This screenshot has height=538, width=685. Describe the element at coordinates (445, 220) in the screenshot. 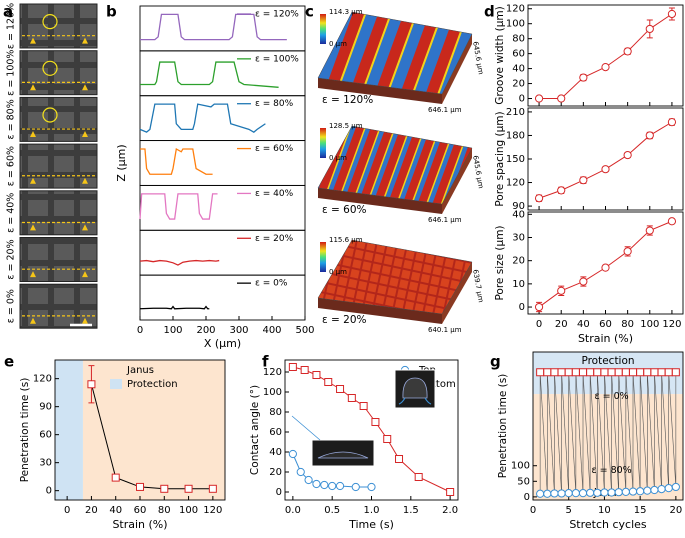

I see `x-extent: 646.1 μm` at that location.